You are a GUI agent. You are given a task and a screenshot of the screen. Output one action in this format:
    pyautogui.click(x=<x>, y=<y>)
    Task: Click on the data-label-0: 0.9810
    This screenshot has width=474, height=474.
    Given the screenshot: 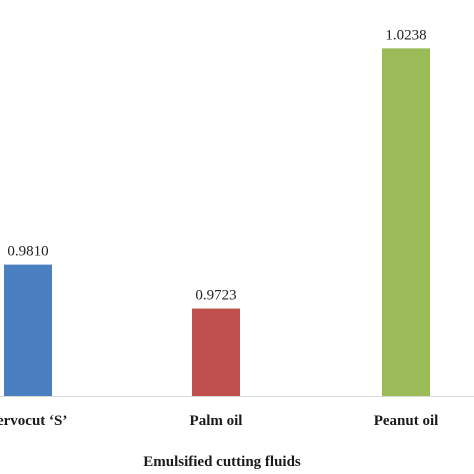 What is the action you would take?
    pyautogui.click(x=27, y=252)
    